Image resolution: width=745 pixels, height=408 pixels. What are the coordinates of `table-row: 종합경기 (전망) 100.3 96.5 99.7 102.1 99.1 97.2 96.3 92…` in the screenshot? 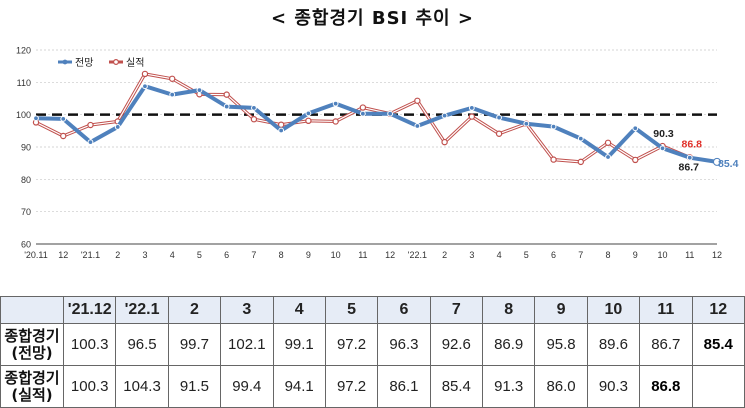 It's located at (372, 344).